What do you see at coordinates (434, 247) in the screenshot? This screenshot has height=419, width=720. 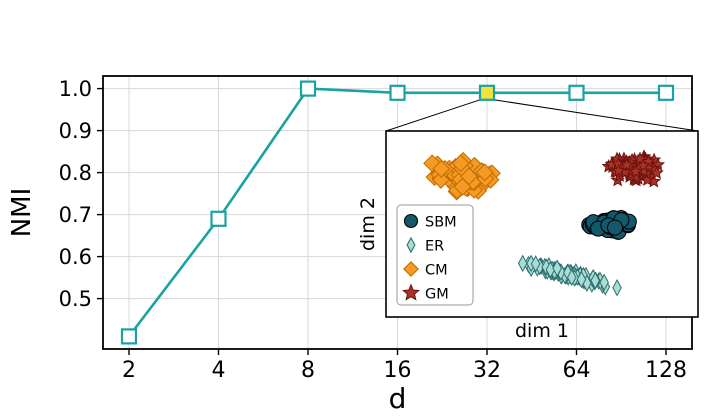 I see `legend-label-er: ER` at bounding box center [434, 247].